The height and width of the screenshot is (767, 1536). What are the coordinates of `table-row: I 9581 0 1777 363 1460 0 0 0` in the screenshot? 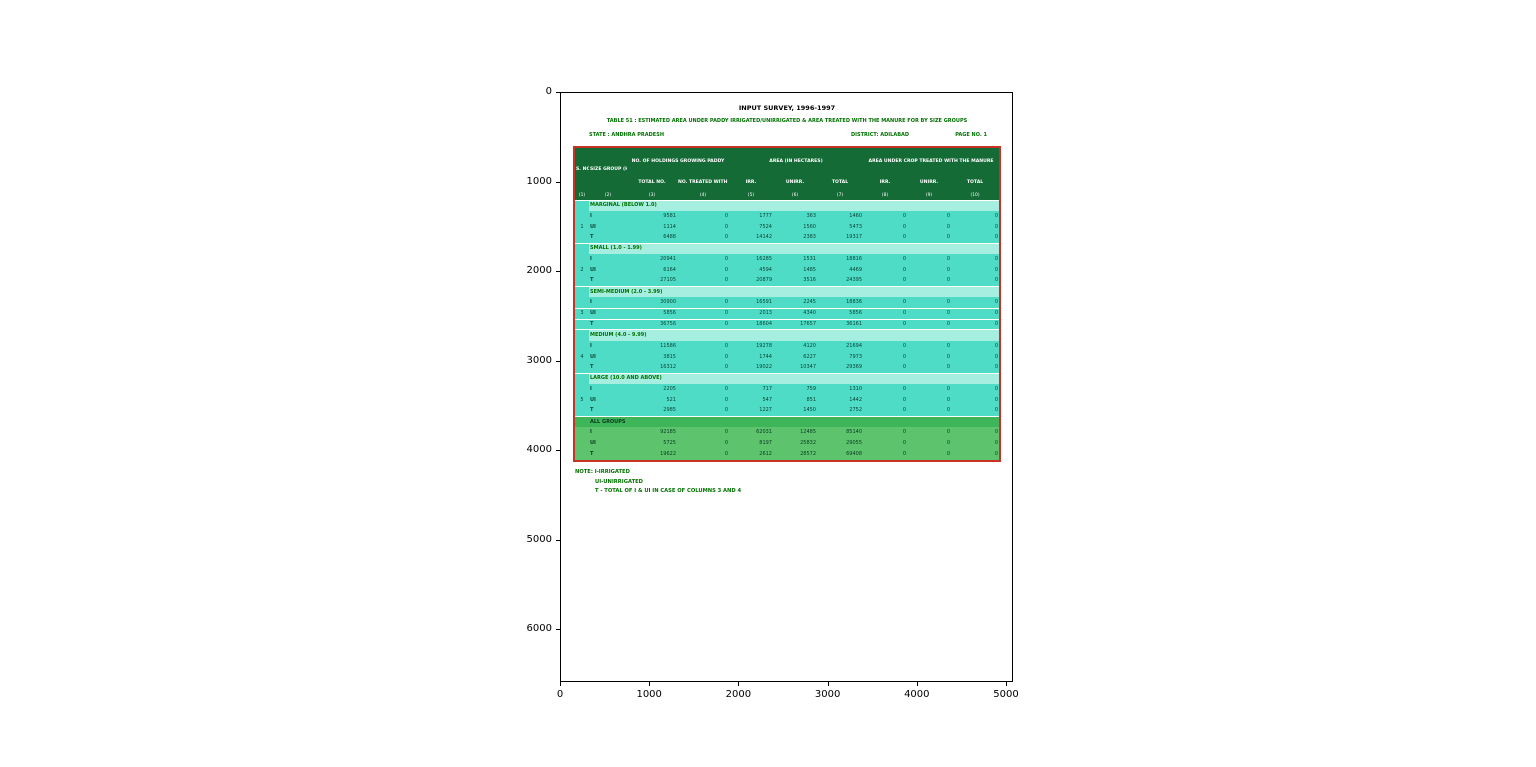 It's located at (787, 216).